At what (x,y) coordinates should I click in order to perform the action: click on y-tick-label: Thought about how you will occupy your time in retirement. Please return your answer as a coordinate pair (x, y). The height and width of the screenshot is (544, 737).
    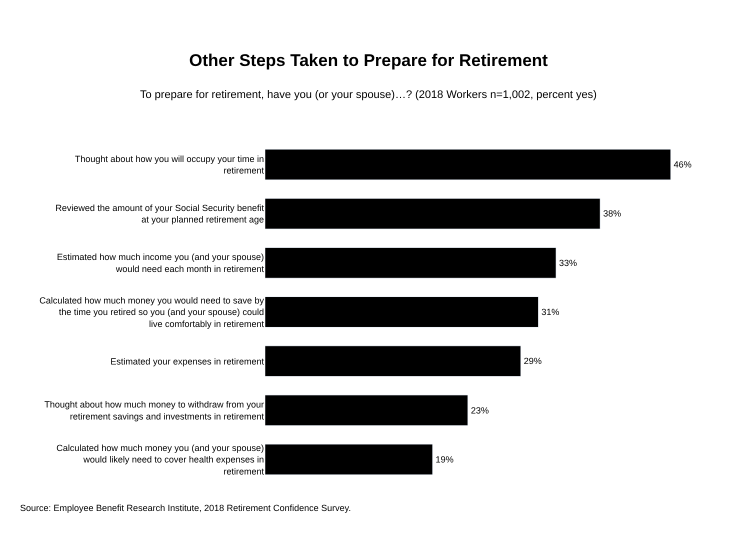
    Looking at the image, I should click on (169, 165).